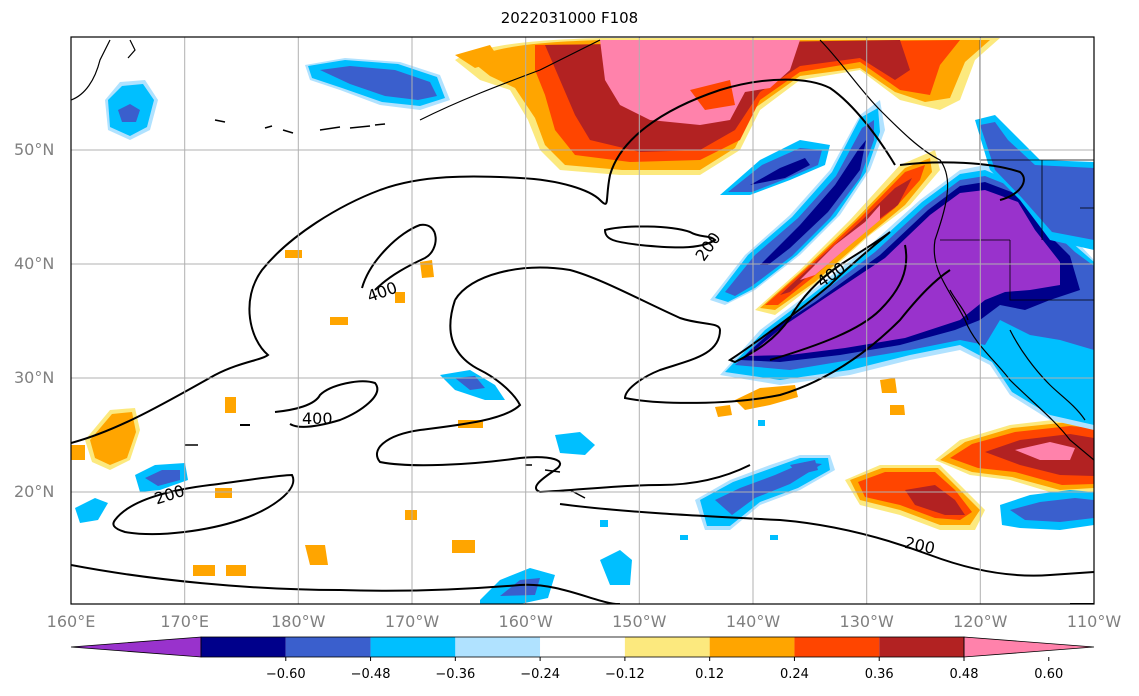  Describe the element at coordinates (879, 674) in the screenshot. I see `colorbar-tick-label: 0.36` at that location.